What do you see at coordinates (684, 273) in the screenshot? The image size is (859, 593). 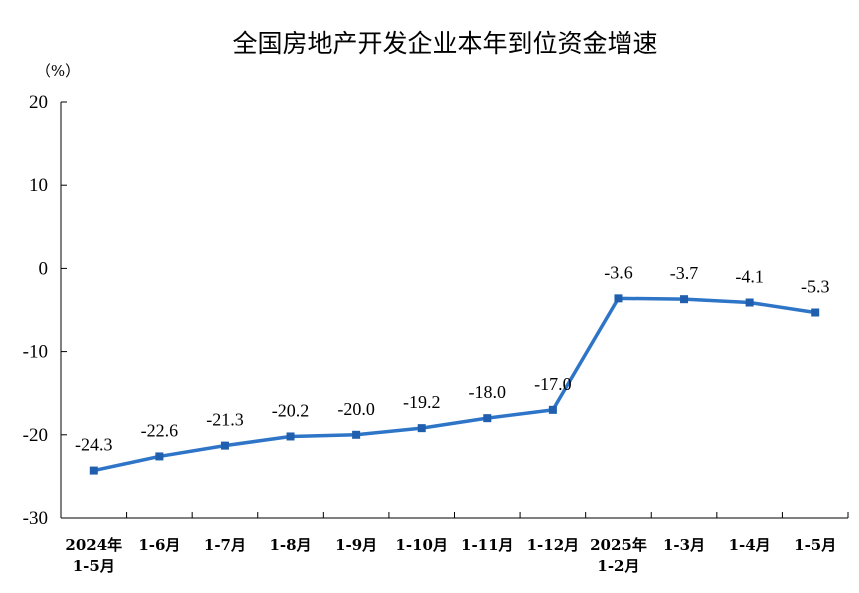 I see `data-label: -3.7` at bounding box center [684, 273].